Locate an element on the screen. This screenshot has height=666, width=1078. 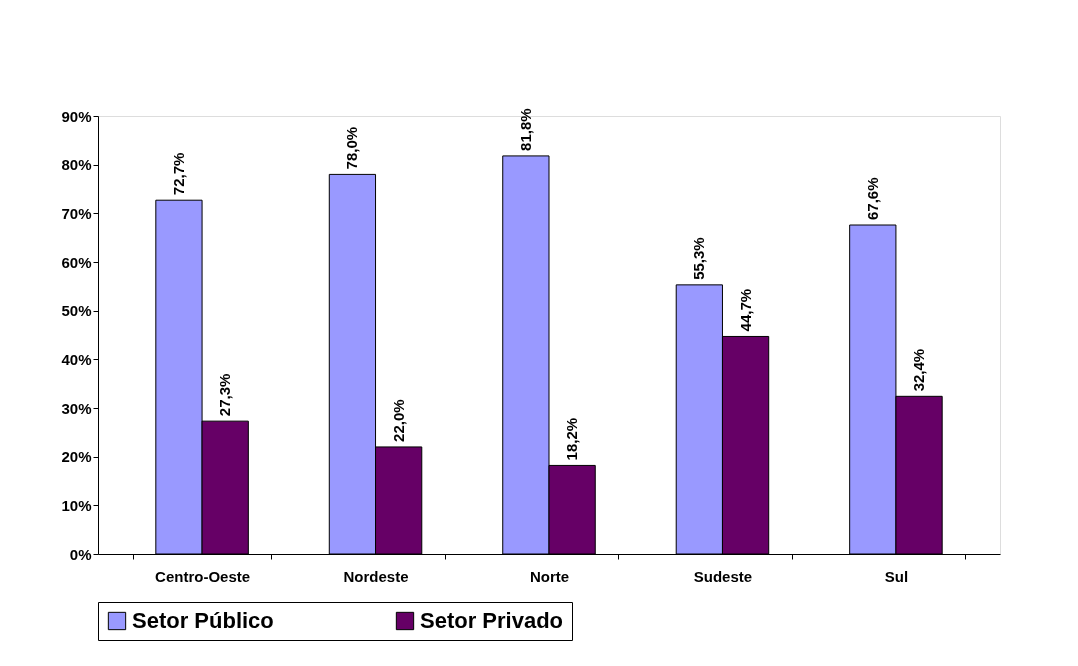
y-tick-label: 50% is located at coordinates (76, 311).